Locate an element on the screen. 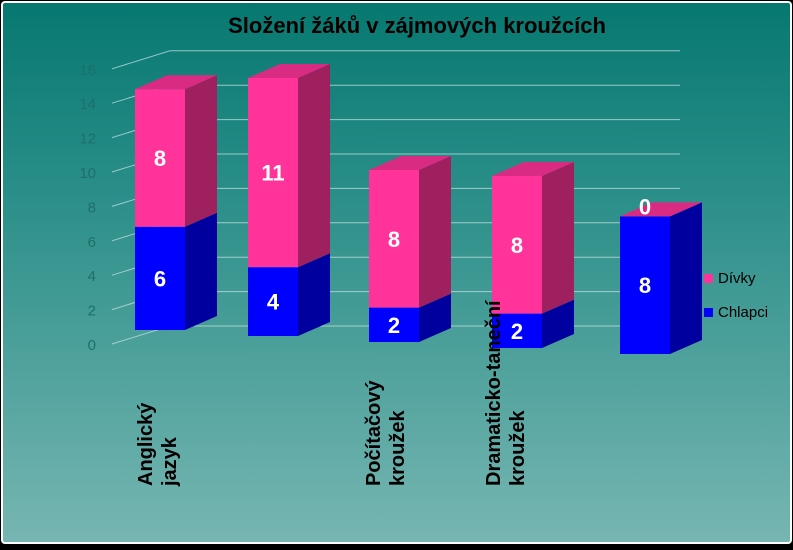 Image resolution: width=793 pixels, height=550 pixels. y-tick-label: 16 is located at coordinates (87, 70).